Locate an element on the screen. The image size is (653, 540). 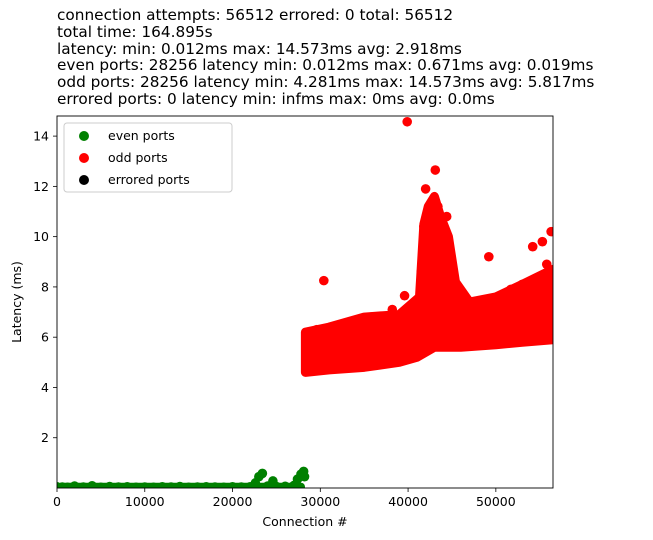
y-axis-ticks: 2 4 6 8 10 12 14 is located at coordinates (45, 287).